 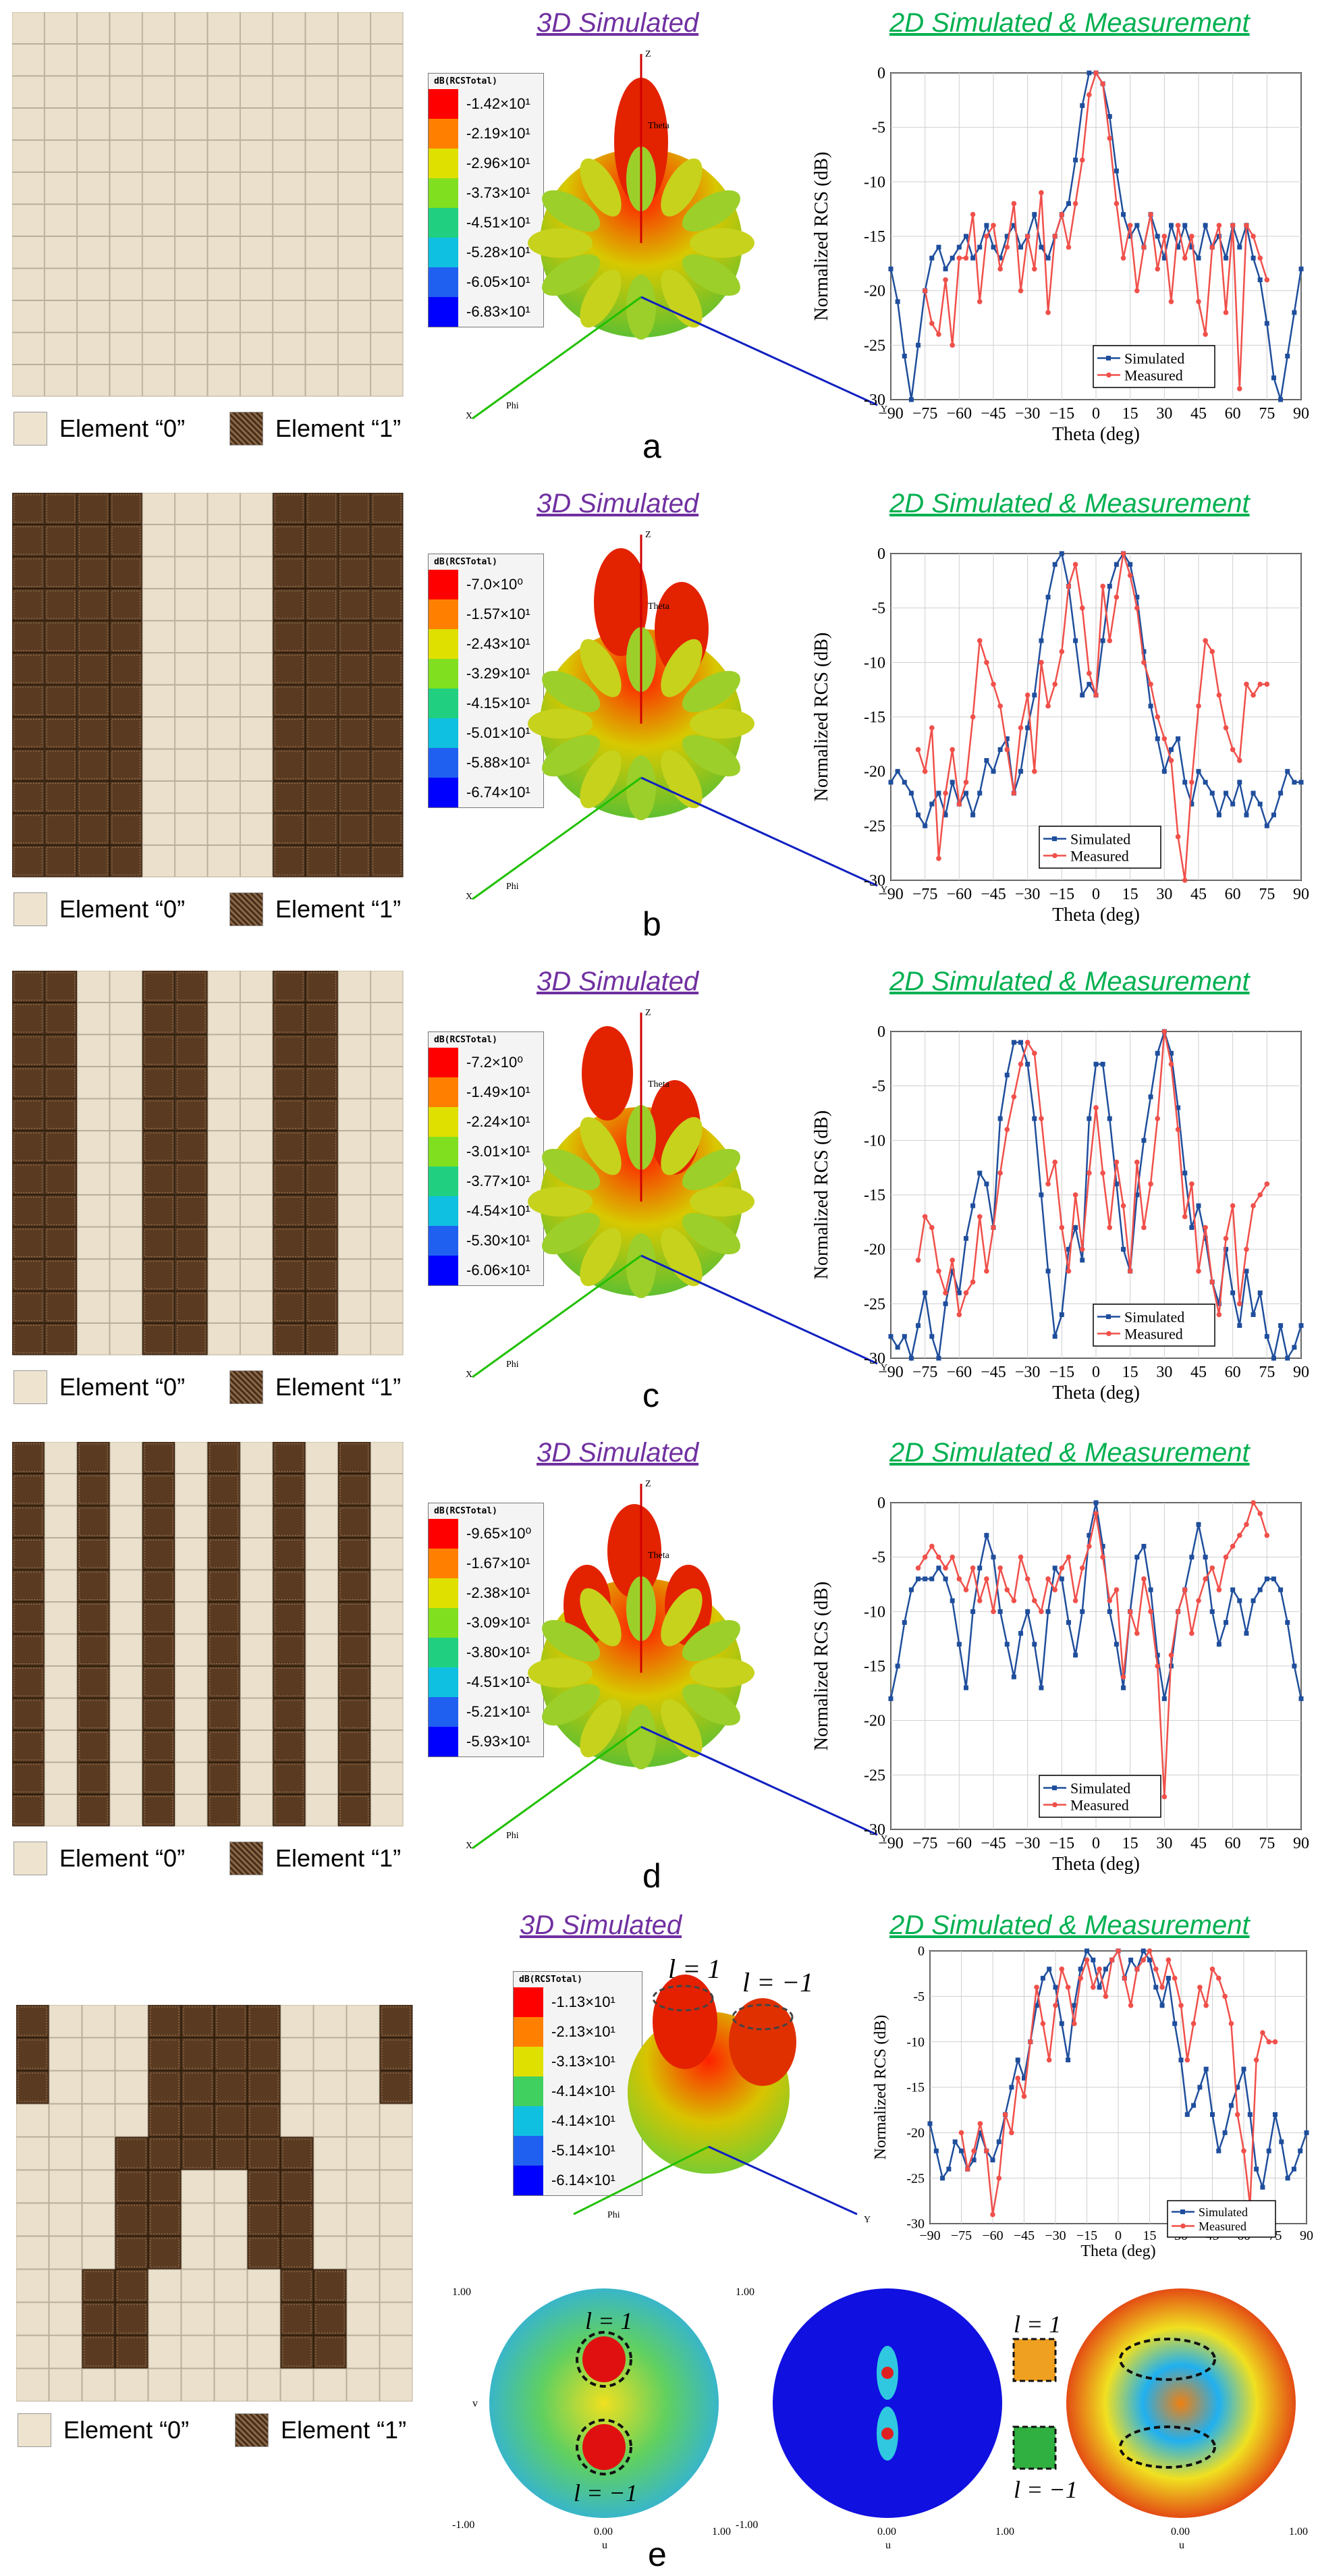 I want to click on lobe-peak, so click(x=621, y=602).